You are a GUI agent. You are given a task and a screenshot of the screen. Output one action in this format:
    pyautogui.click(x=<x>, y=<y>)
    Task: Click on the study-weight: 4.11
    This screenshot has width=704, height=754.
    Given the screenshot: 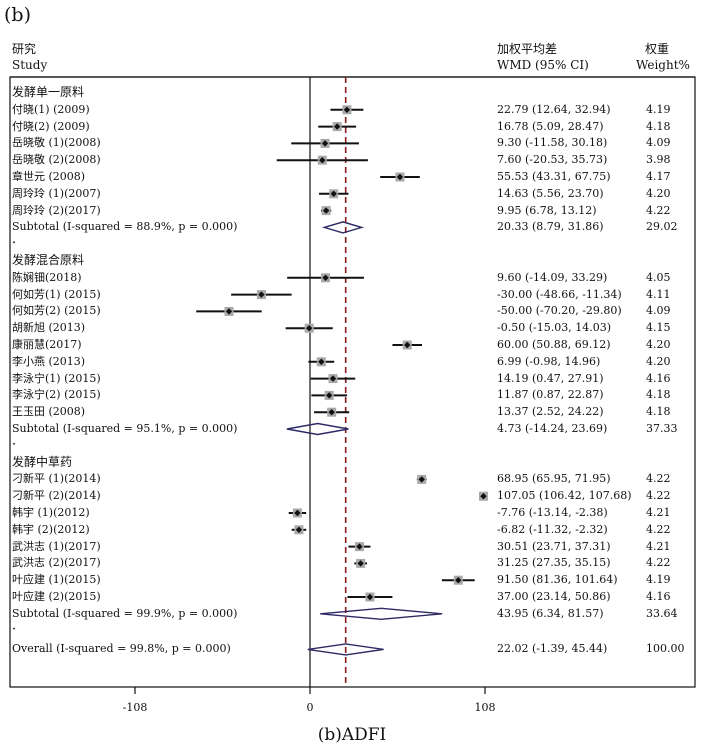 What is the action you would take?
    pyautogui.click(x=658, y=294)
    